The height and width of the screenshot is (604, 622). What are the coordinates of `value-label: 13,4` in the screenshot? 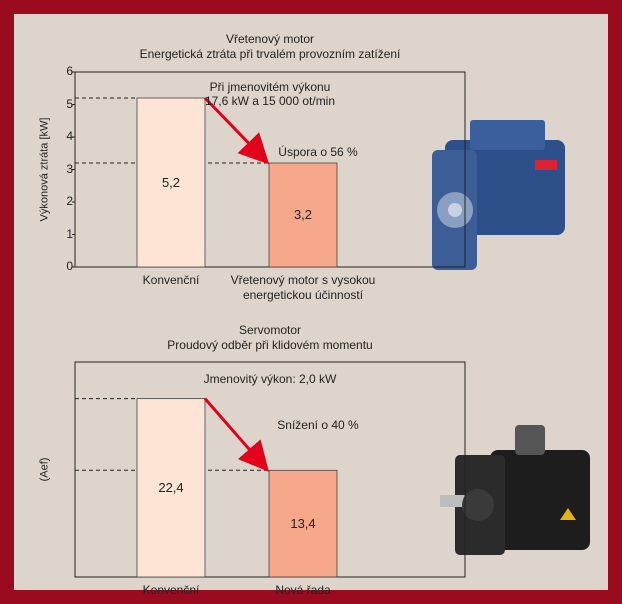 It's located at (303, 523).